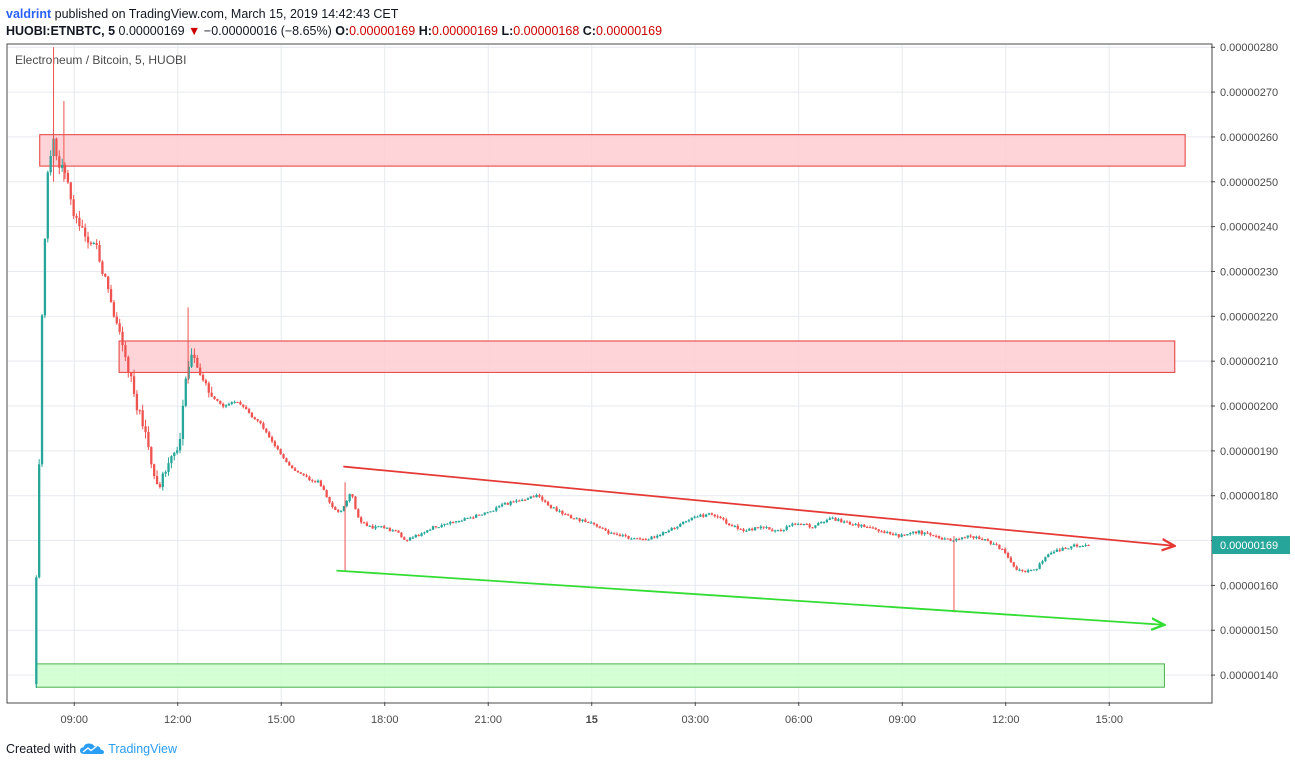 This screenshot has width=1295, height=768. I want to click on time-tick-label: 12:00, so click(178, 720).